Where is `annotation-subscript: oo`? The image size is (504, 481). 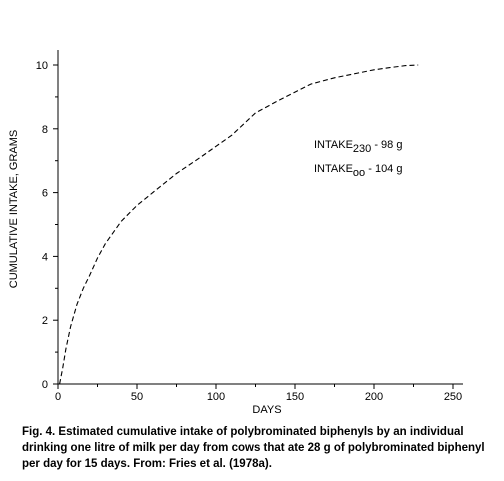
annotation-subscript: oo is located at coordinates (359, 173).